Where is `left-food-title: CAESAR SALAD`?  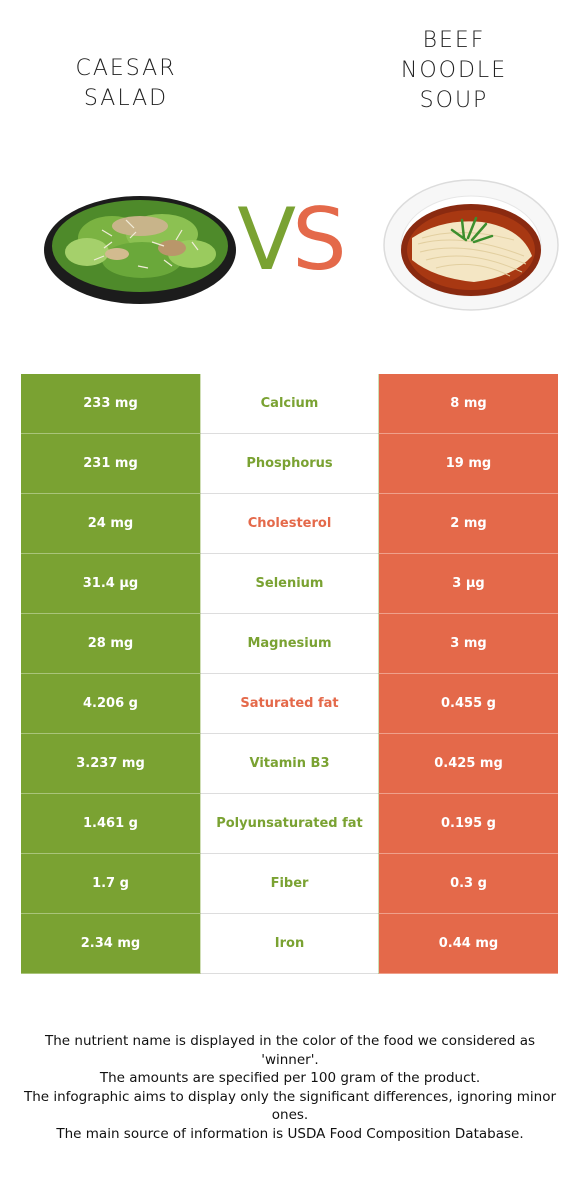 left-food-title: CAESAR SALAD is located at coordinates (126, 83).